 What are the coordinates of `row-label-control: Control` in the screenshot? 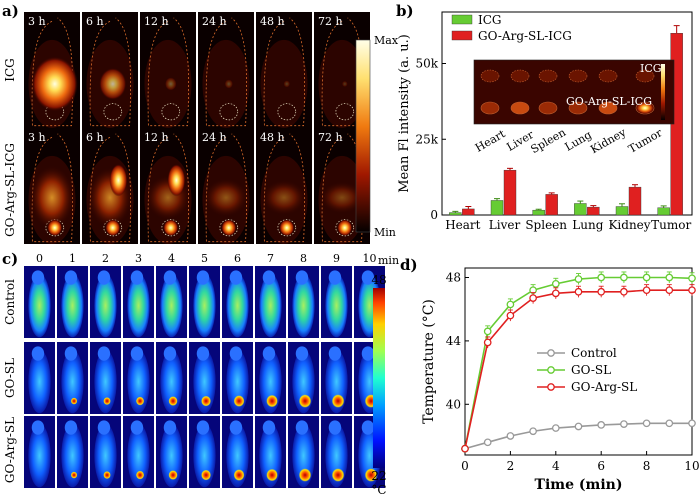 It's located at (10, 302).